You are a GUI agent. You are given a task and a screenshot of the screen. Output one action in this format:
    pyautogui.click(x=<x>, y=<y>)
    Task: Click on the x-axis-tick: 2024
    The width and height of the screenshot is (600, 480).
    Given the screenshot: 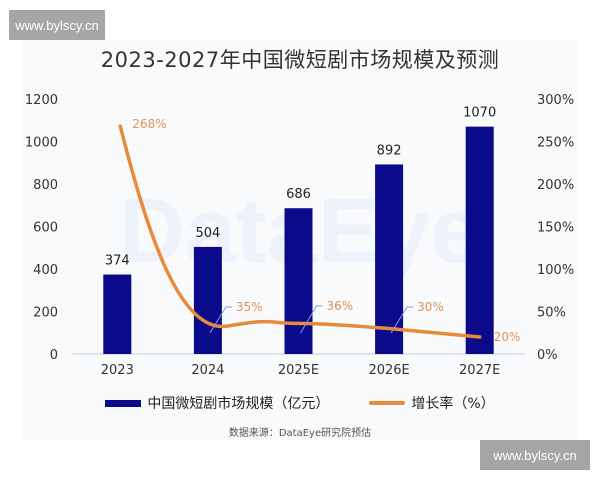 What is the action you would take?
    pyautogui.click(x=207, y=370)
    